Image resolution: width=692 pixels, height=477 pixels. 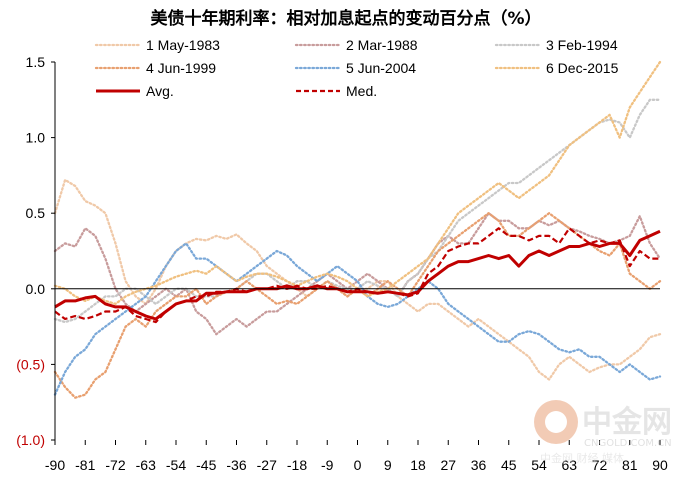 What do you see at coordinates (382, 45) in the screenshot?
I see `legend-label-2-mar-1988: 2 Mar-1988` at bounding box center [382, 45].